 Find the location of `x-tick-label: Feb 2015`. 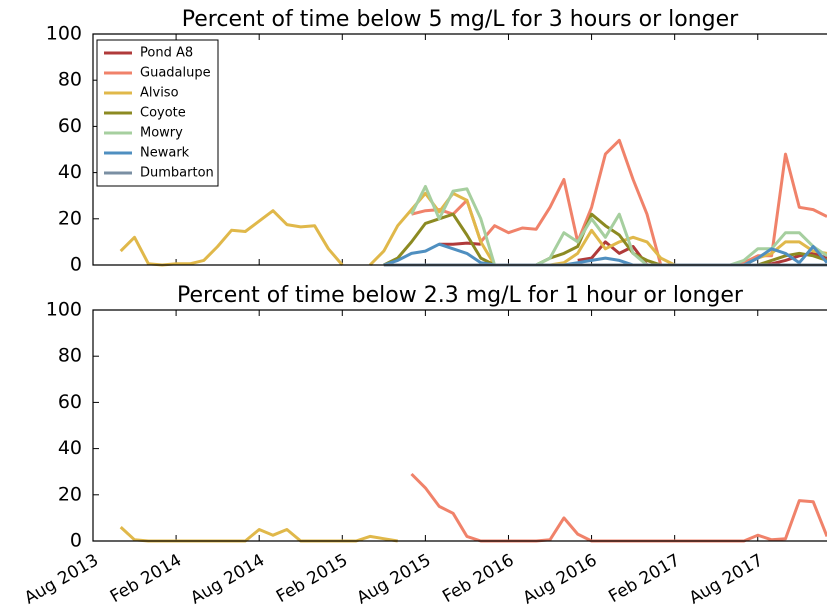

x-tick-label: Feb 2015 is located at coordinates (312, 578).